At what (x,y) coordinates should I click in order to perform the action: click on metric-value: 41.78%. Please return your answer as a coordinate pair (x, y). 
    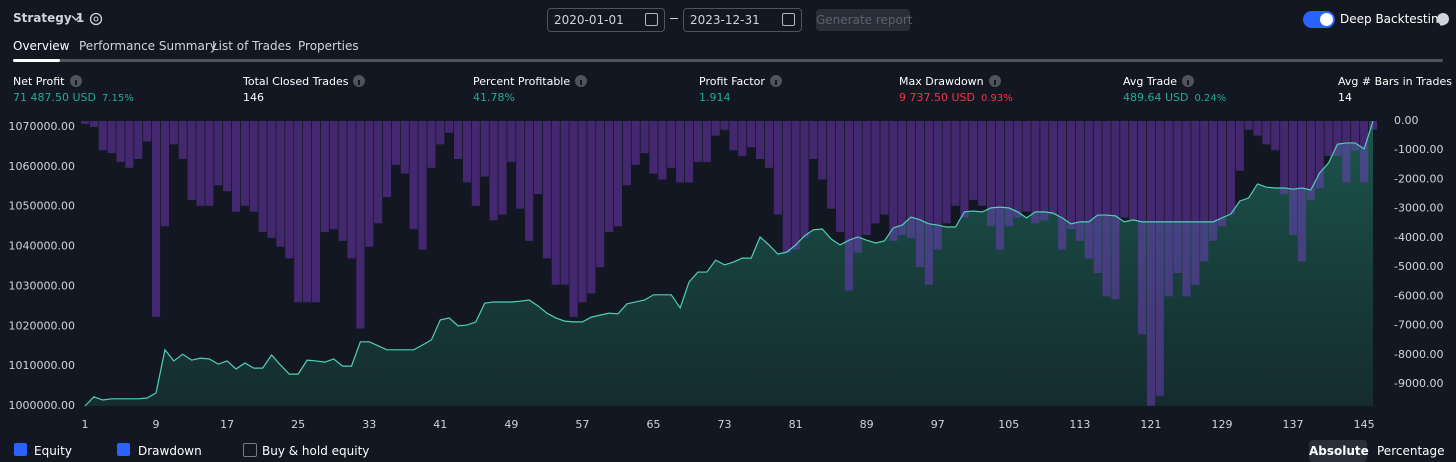
    Looking at the image, I should click on (494, 97).